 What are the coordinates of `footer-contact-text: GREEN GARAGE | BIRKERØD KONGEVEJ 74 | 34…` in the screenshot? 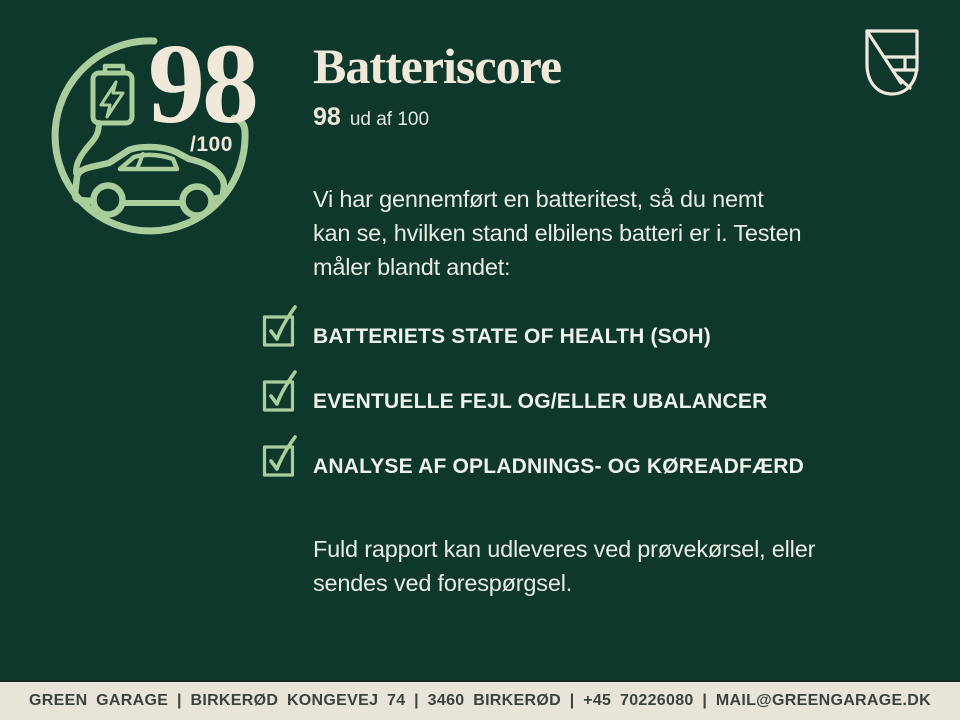 It's located at (480, 700).